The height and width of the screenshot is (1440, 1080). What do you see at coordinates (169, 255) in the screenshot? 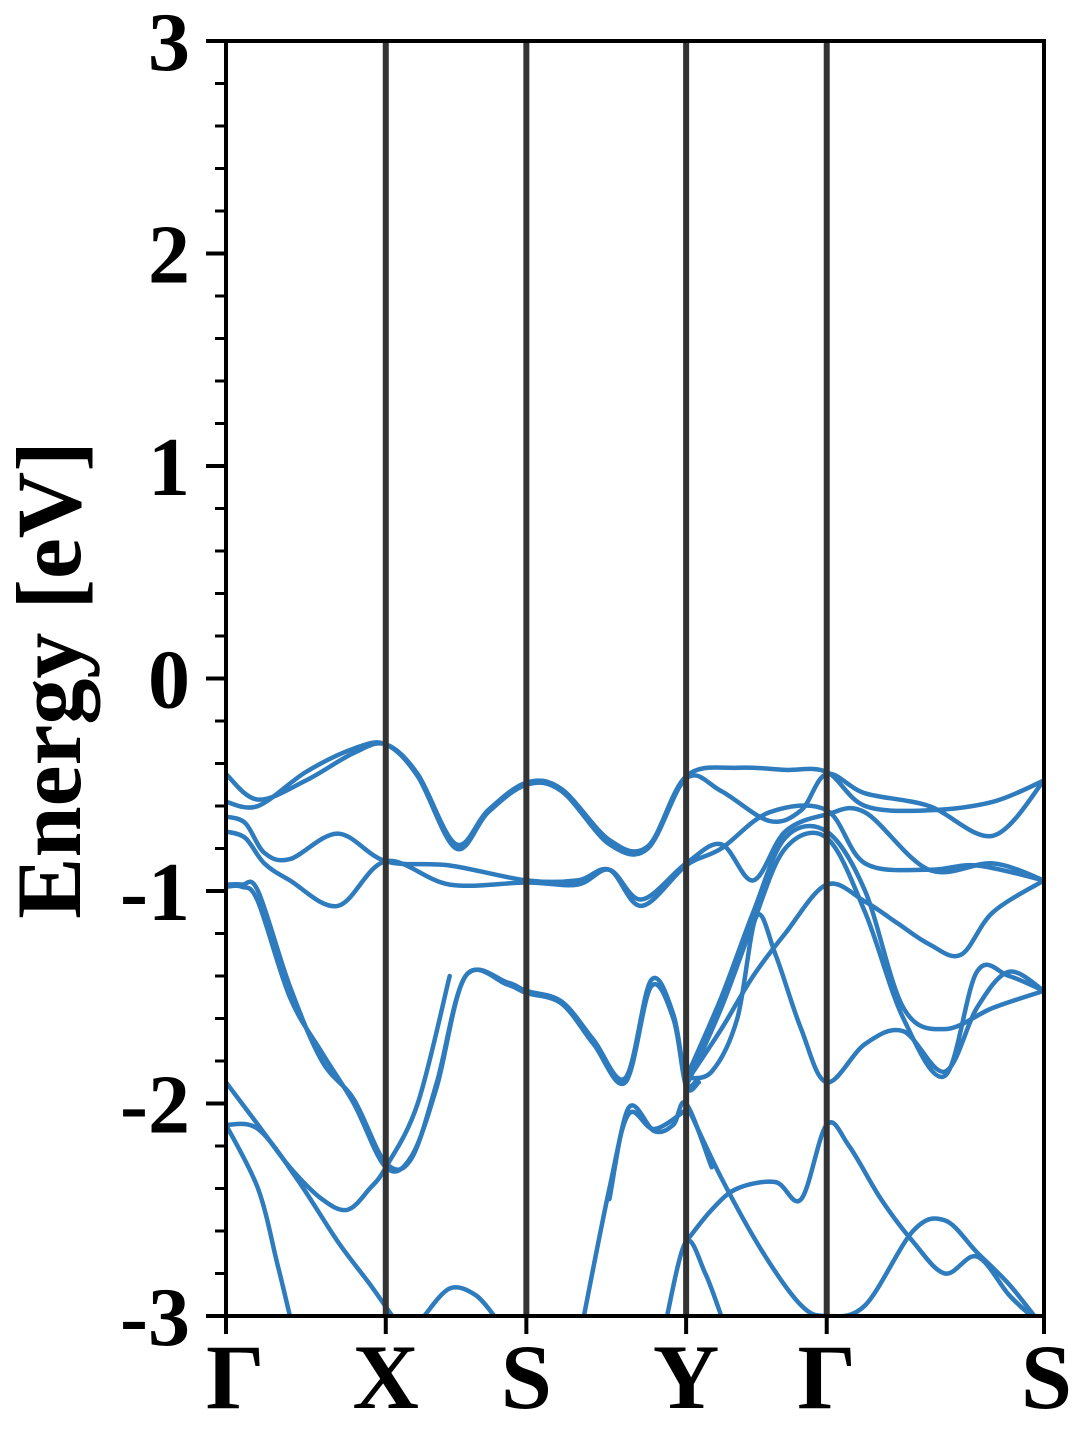
I see `y-tick-label: 2` at bounding box center [169, 255].